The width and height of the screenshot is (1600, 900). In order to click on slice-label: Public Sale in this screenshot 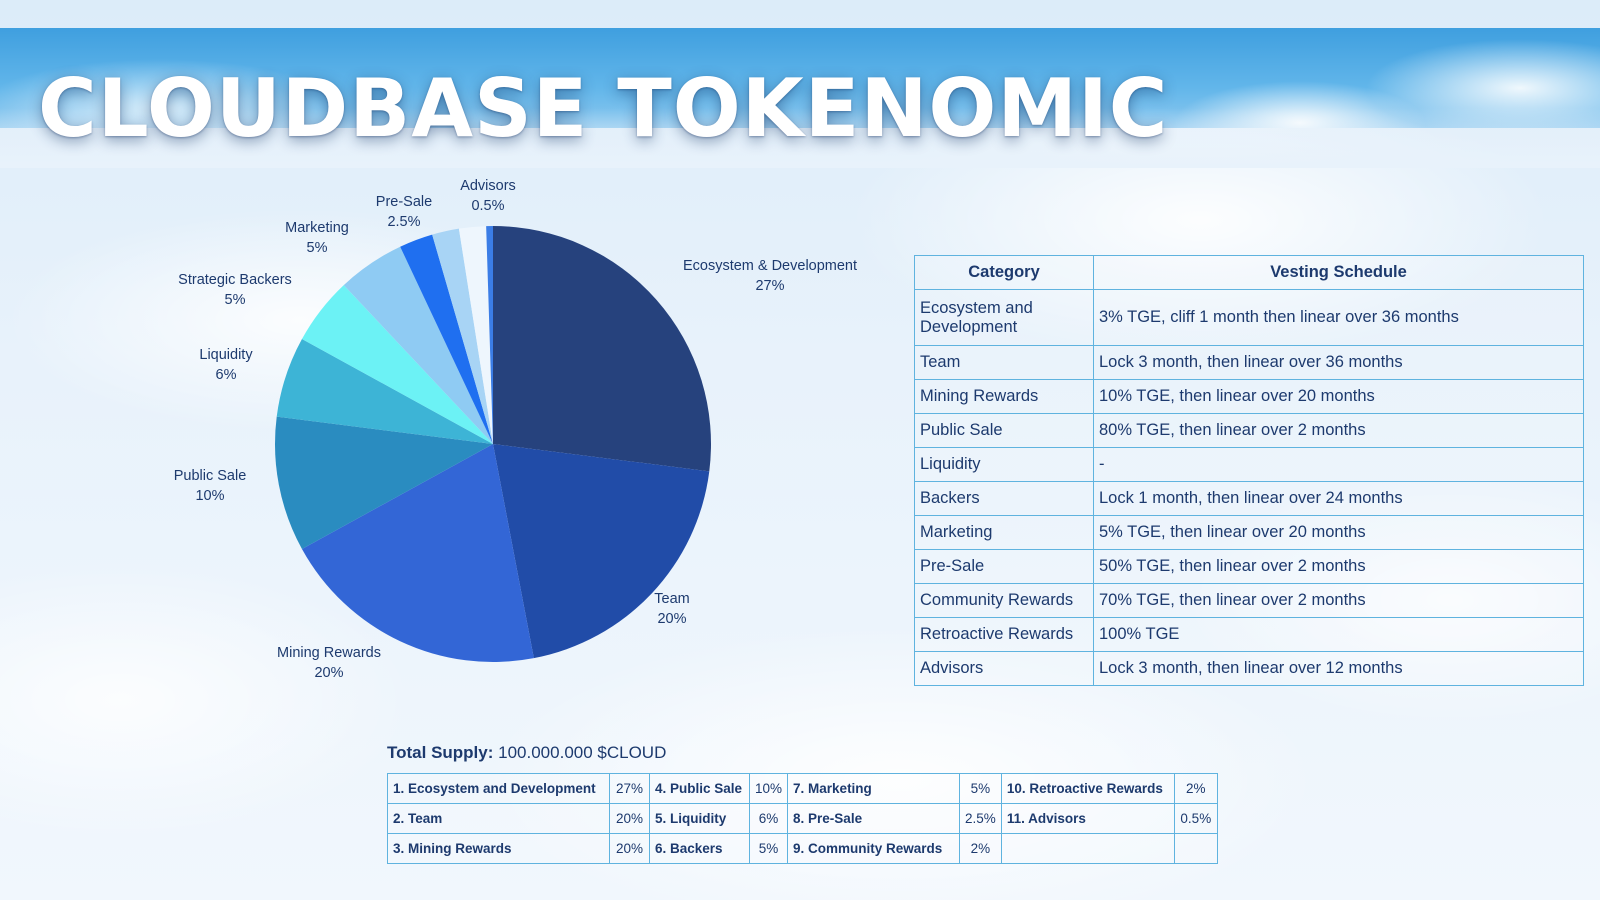, I will do `click(210, 476)`.